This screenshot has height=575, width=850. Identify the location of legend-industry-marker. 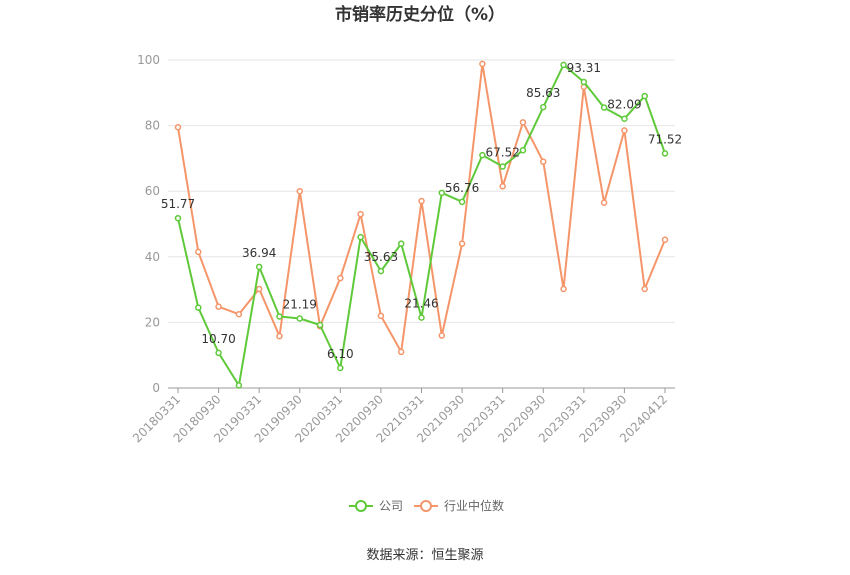
(426, 506).